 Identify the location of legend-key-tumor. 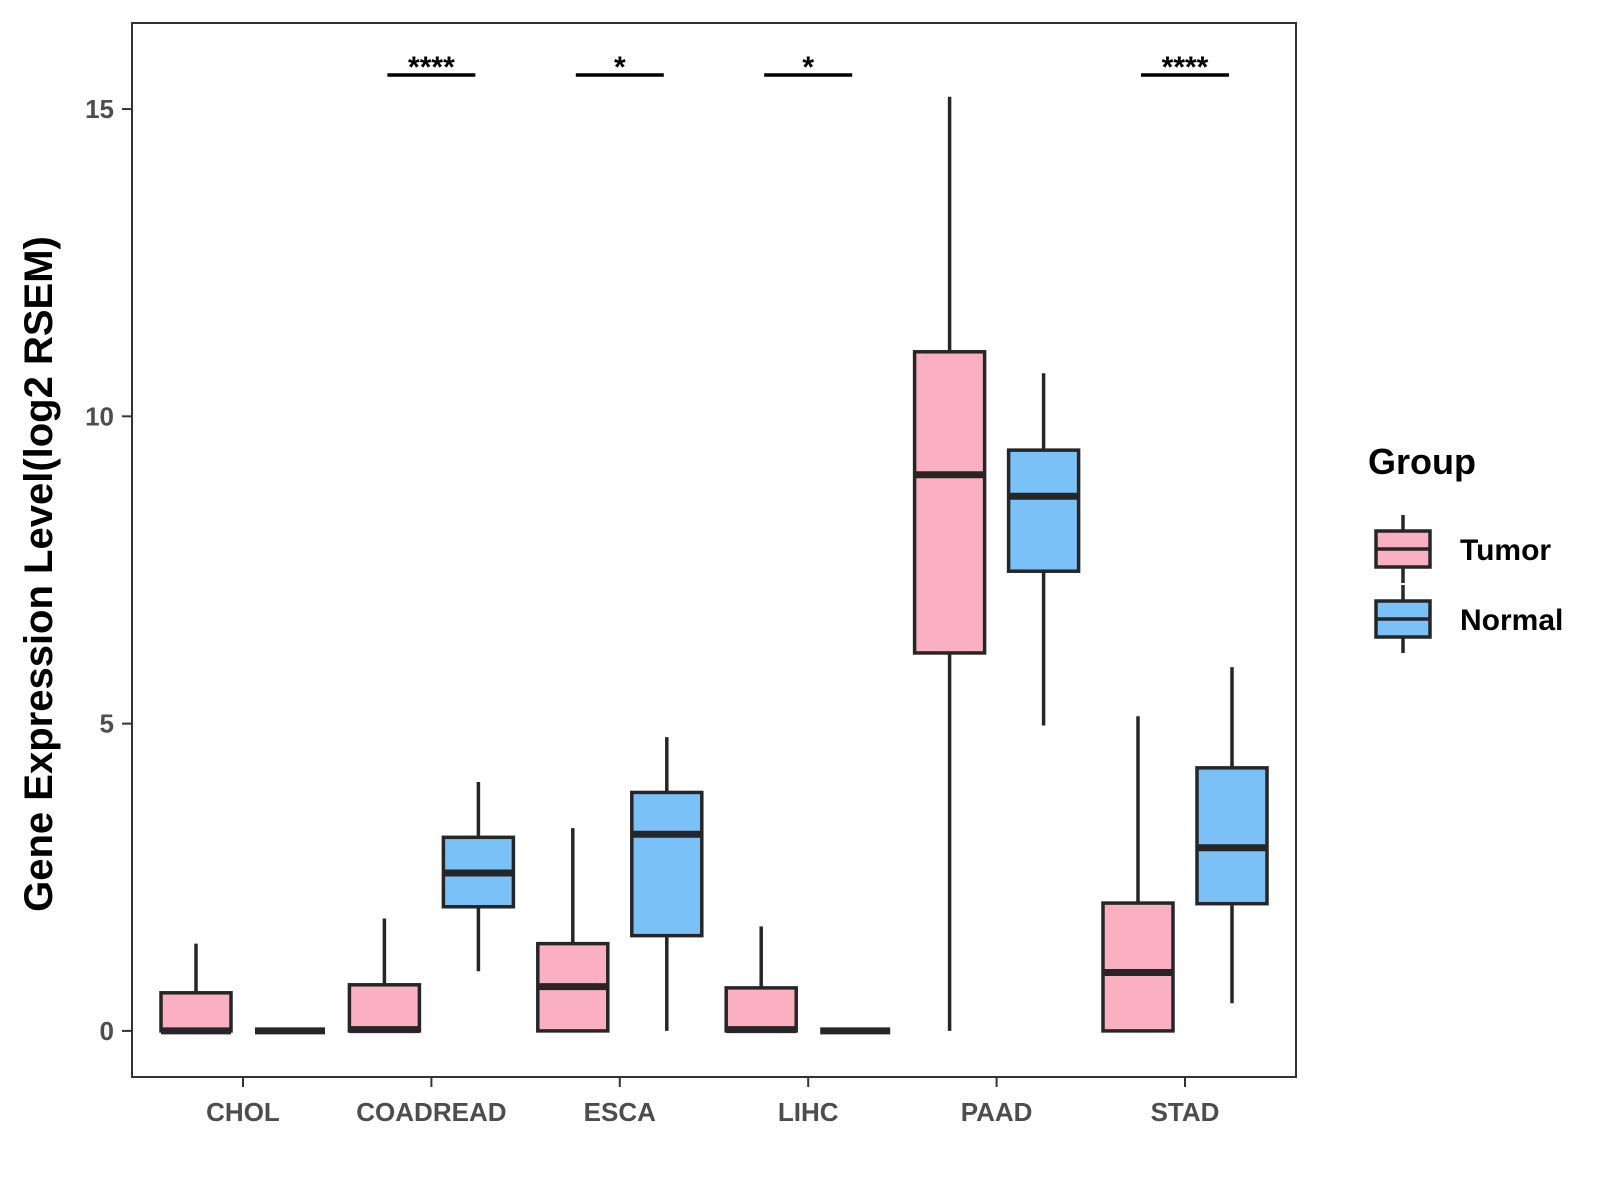
(1403, 549).